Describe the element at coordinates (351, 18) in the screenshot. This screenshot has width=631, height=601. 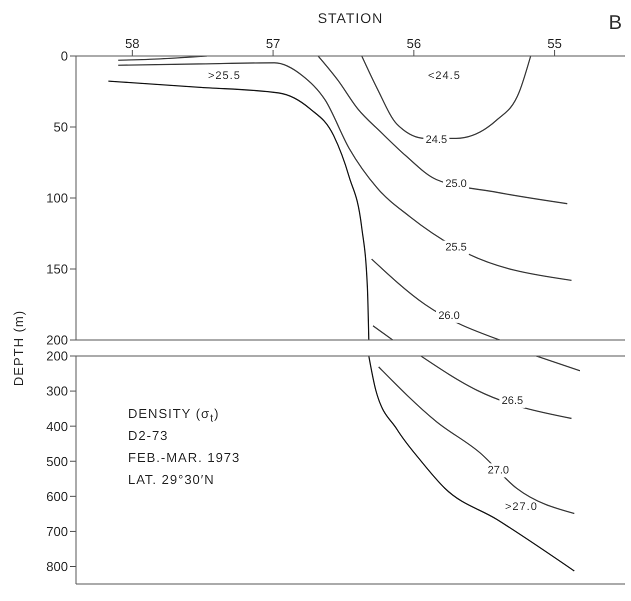
I see `x-axis-title: STATION` at that location.